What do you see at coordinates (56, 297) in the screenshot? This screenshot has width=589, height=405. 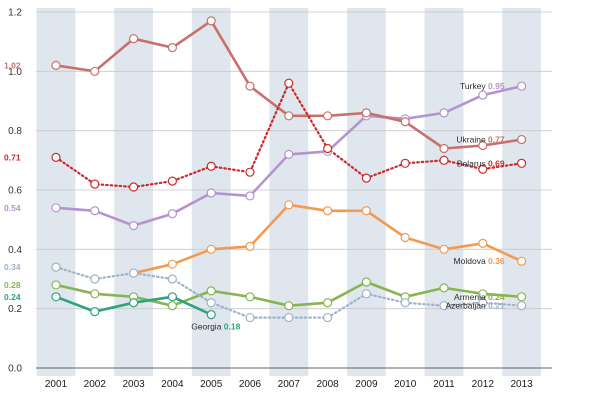 I see `data-point-georgia-2001` at bounding box center [56, 297].